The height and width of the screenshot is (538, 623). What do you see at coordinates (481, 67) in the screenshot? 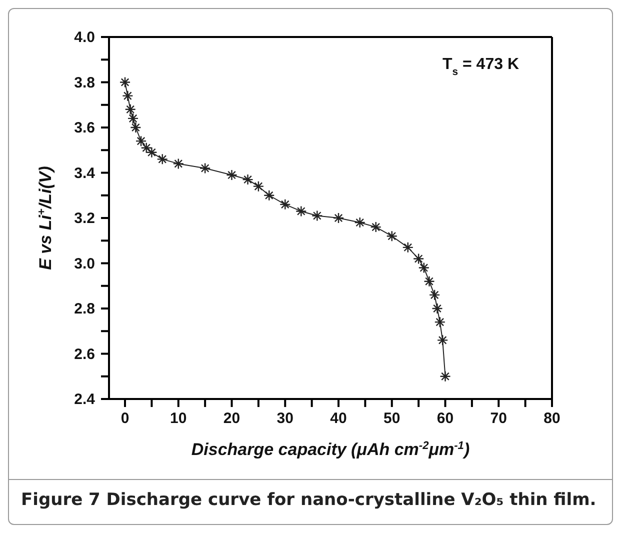
I see `annotation: T$_{s}$ = 473 K` at bounding box center [481, 67].